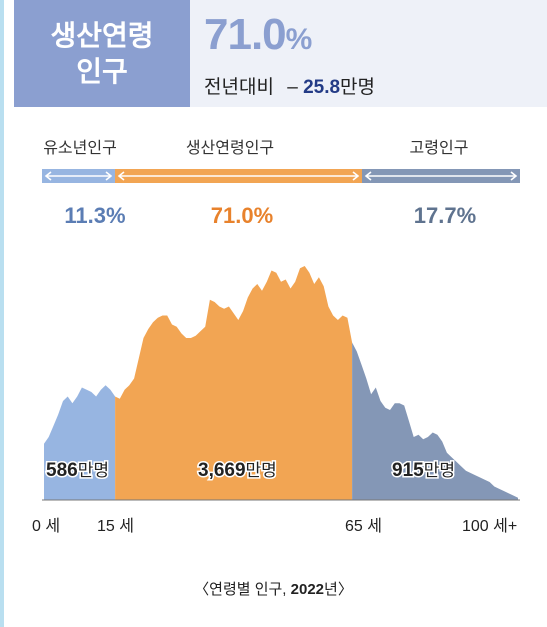 The image size is (547, 627). Describe the element at coordinates (48, 176) in the screenshot. I see `arrow-head-youth-left` at that location.